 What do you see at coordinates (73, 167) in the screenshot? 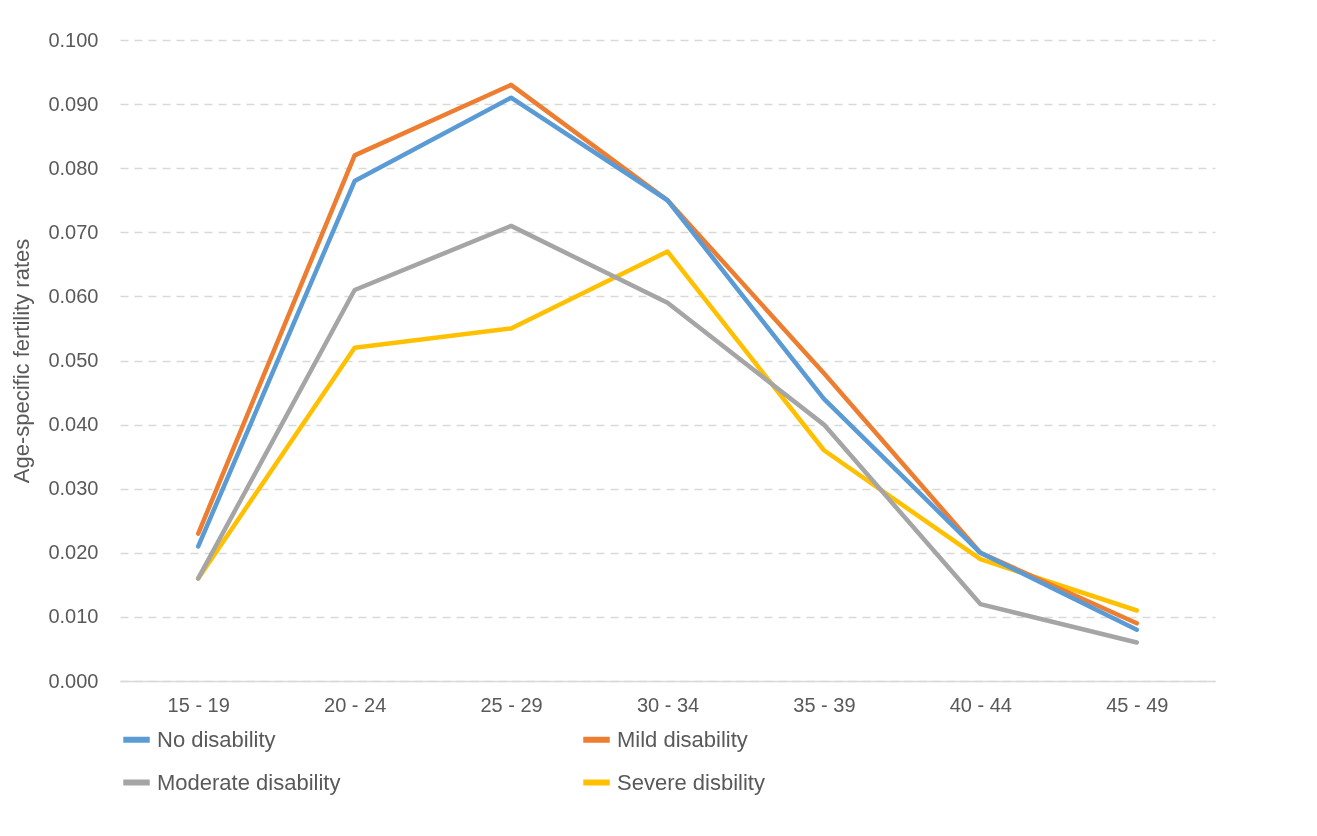
I see `y-tick-label: 0.080` at bounding box center [73, 167].